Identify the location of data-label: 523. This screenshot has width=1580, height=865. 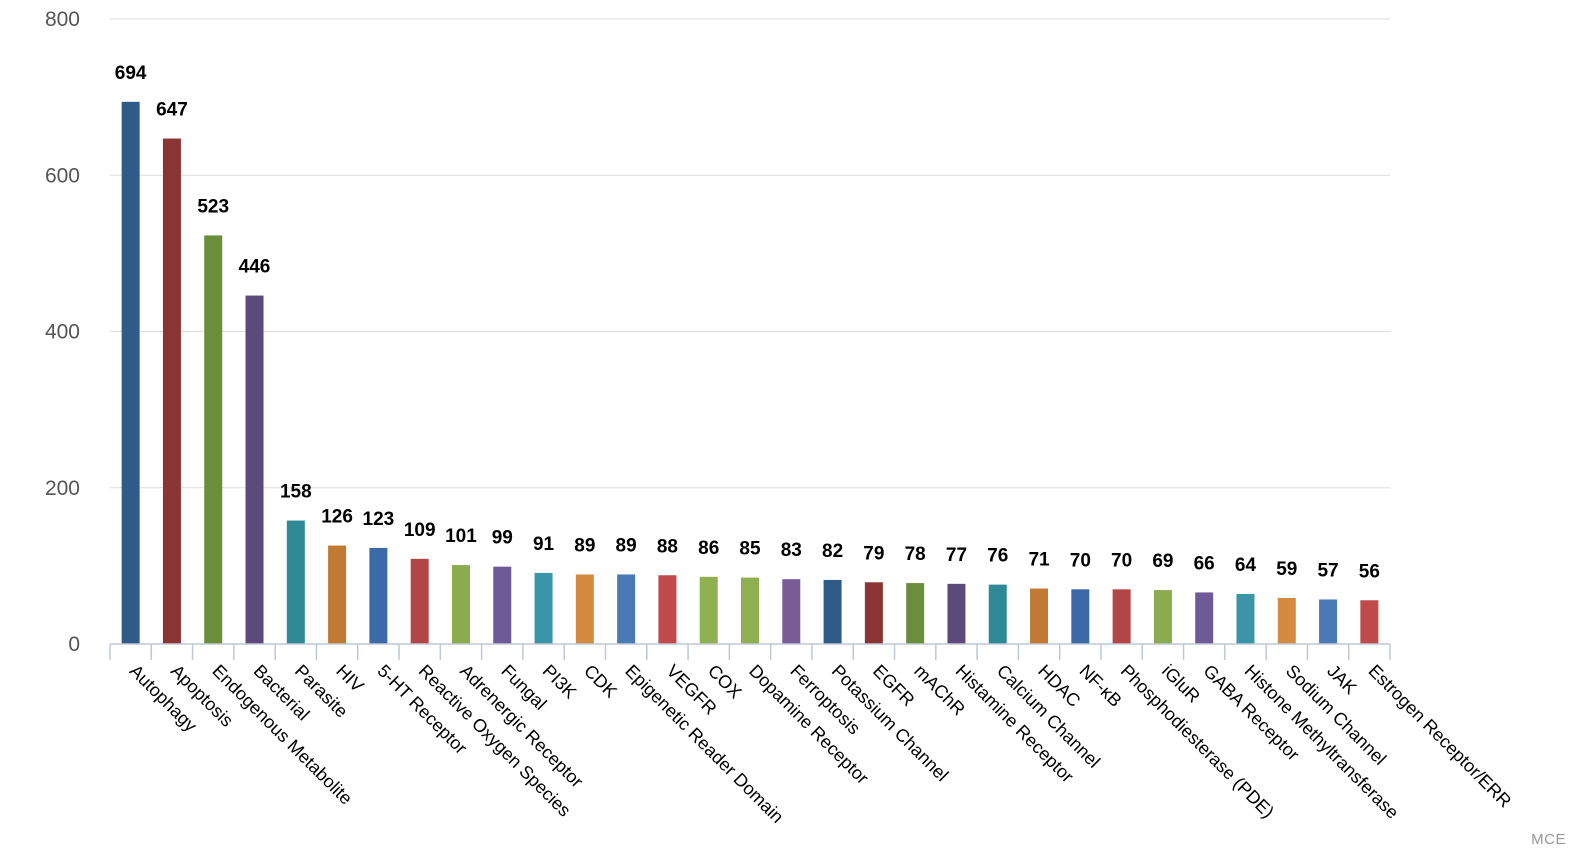
(213, 206).